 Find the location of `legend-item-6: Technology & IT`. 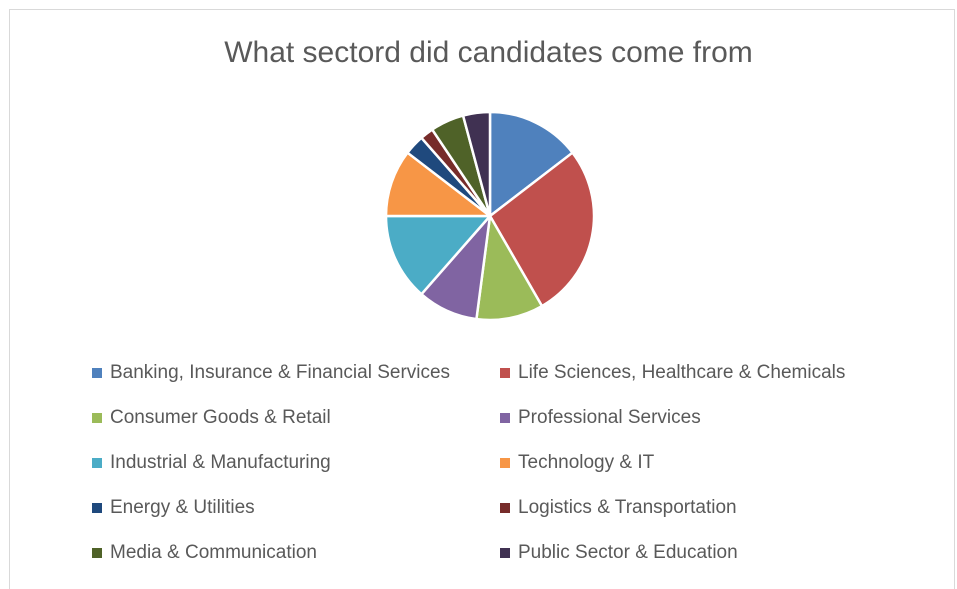

legend-item-6: Technology & IT is located at coordinates (577, 463).